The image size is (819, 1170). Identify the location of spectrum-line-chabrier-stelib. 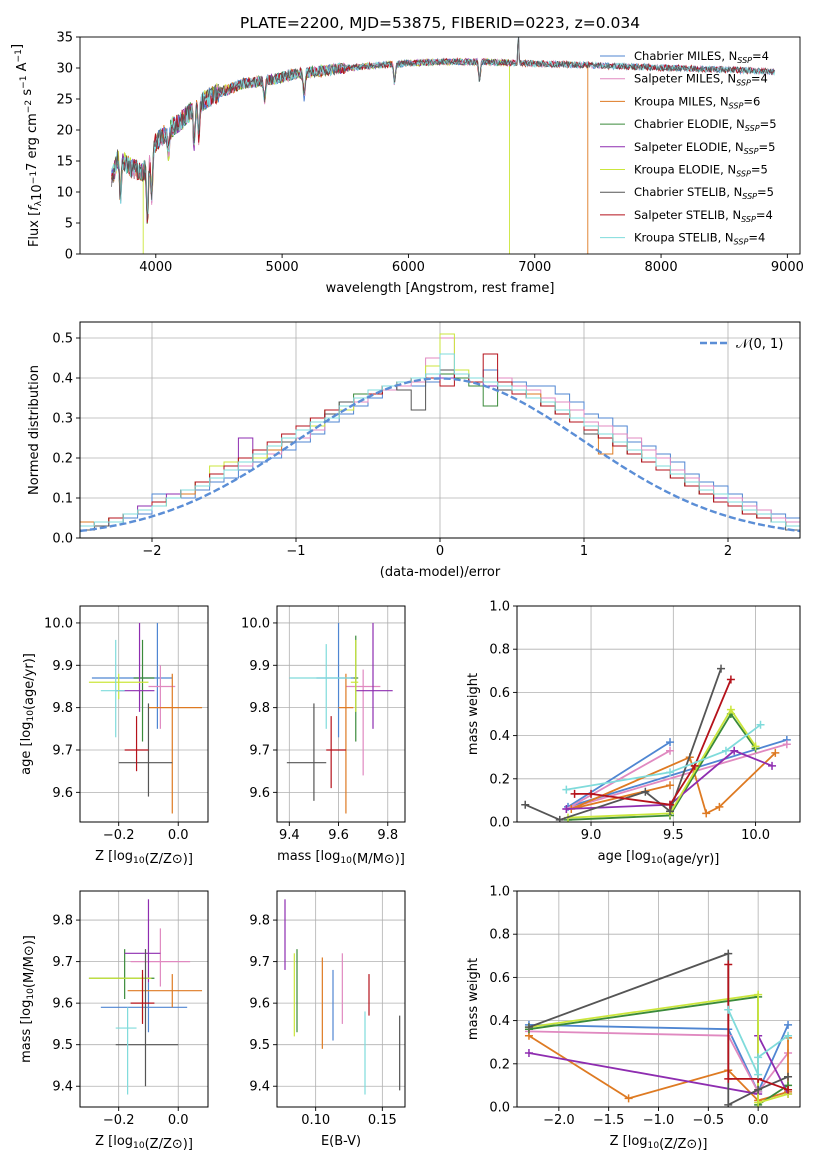
(443, 128).